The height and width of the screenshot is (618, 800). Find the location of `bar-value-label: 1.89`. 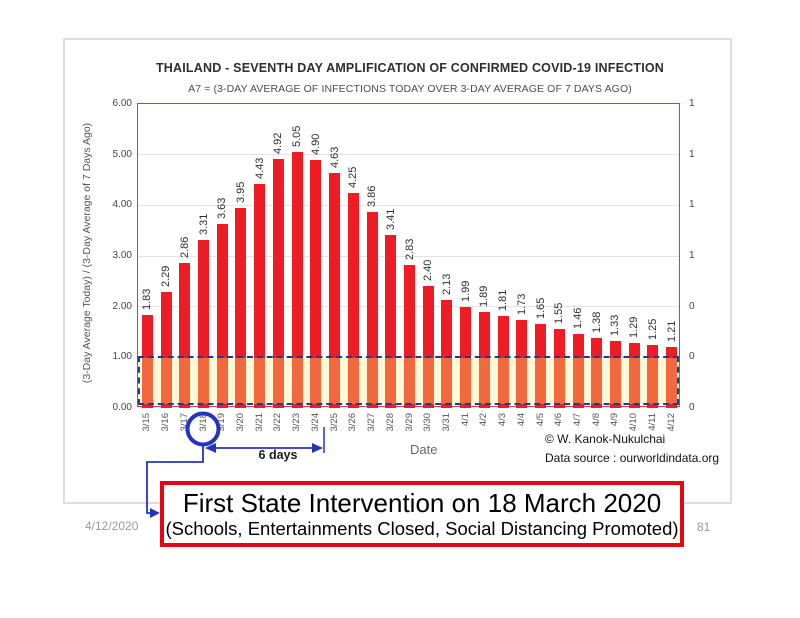

bar-value-label: 1.89 is located at coordinates (484, 296).